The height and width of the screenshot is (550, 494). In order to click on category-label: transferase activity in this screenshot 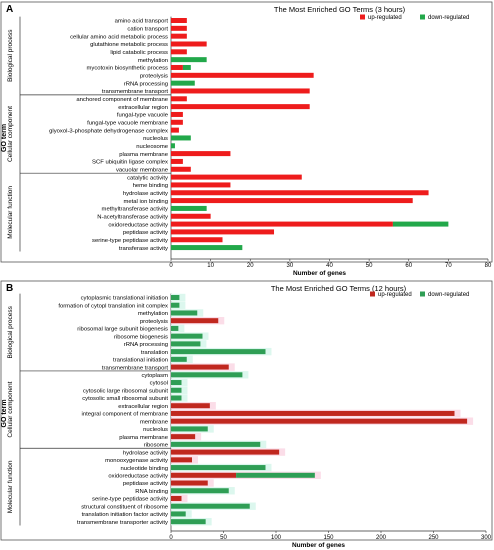, I will do `click(143, 249)`.